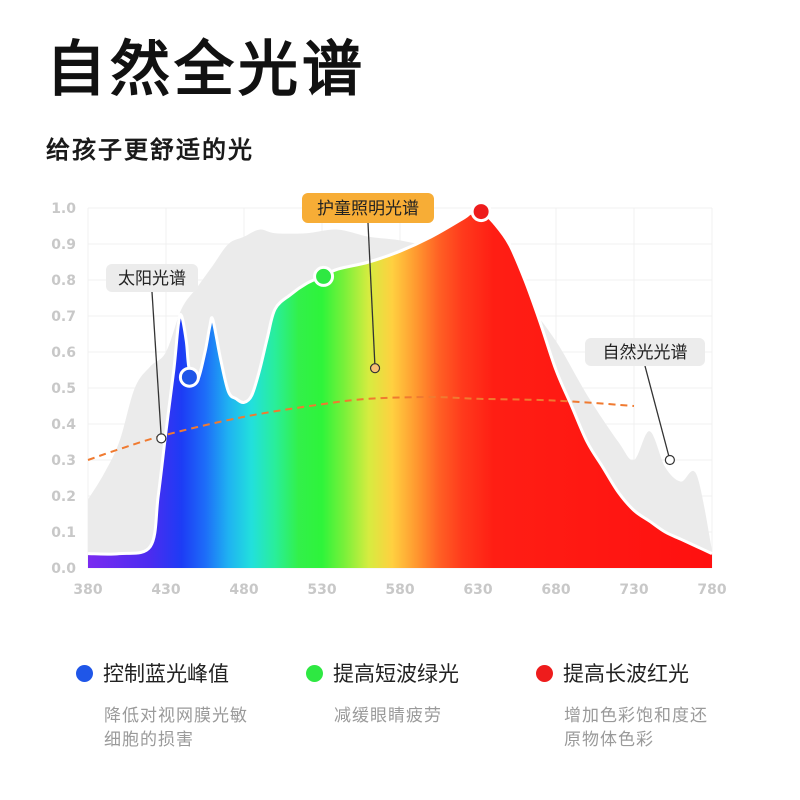 The width and height of the screenshot is (800, 800). Describe the element at coordinates (396, 674) in the screenshot. I see `legend-label: 提高短波绿光` at that location.